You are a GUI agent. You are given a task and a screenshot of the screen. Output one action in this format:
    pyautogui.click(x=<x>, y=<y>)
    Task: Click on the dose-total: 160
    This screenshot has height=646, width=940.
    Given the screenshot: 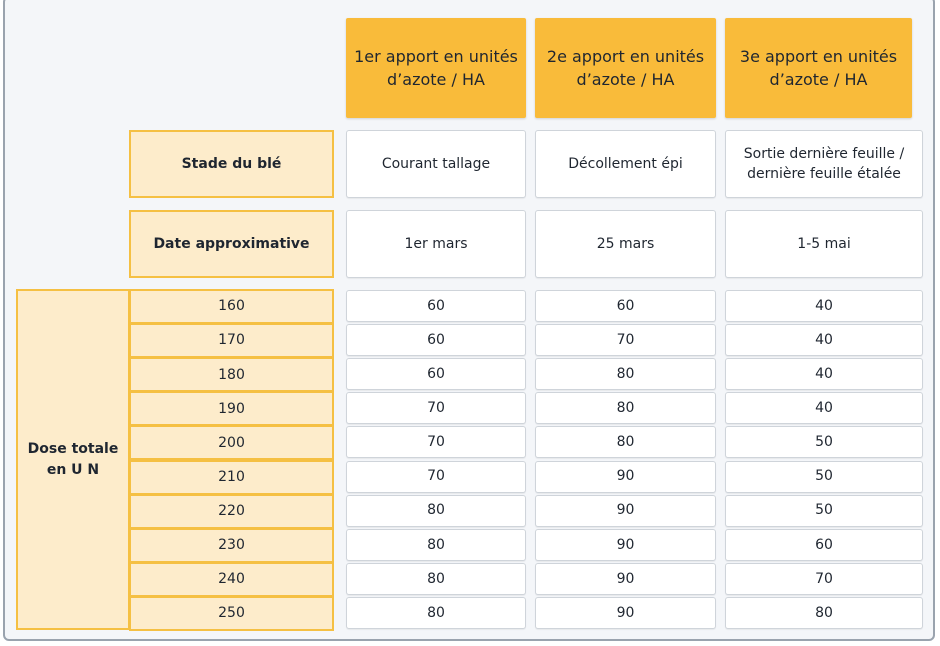 What is the action you would take?
    pyautogui.click(x=231, y=307)
    